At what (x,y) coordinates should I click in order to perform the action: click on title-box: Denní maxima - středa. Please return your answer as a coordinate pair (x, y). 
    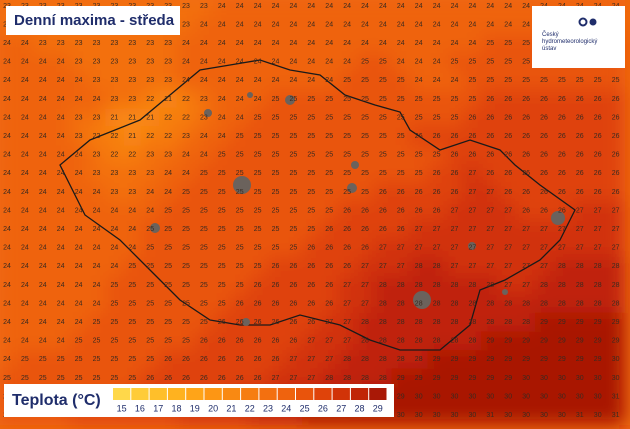
    Looking at the image, I should click on (93, 20).